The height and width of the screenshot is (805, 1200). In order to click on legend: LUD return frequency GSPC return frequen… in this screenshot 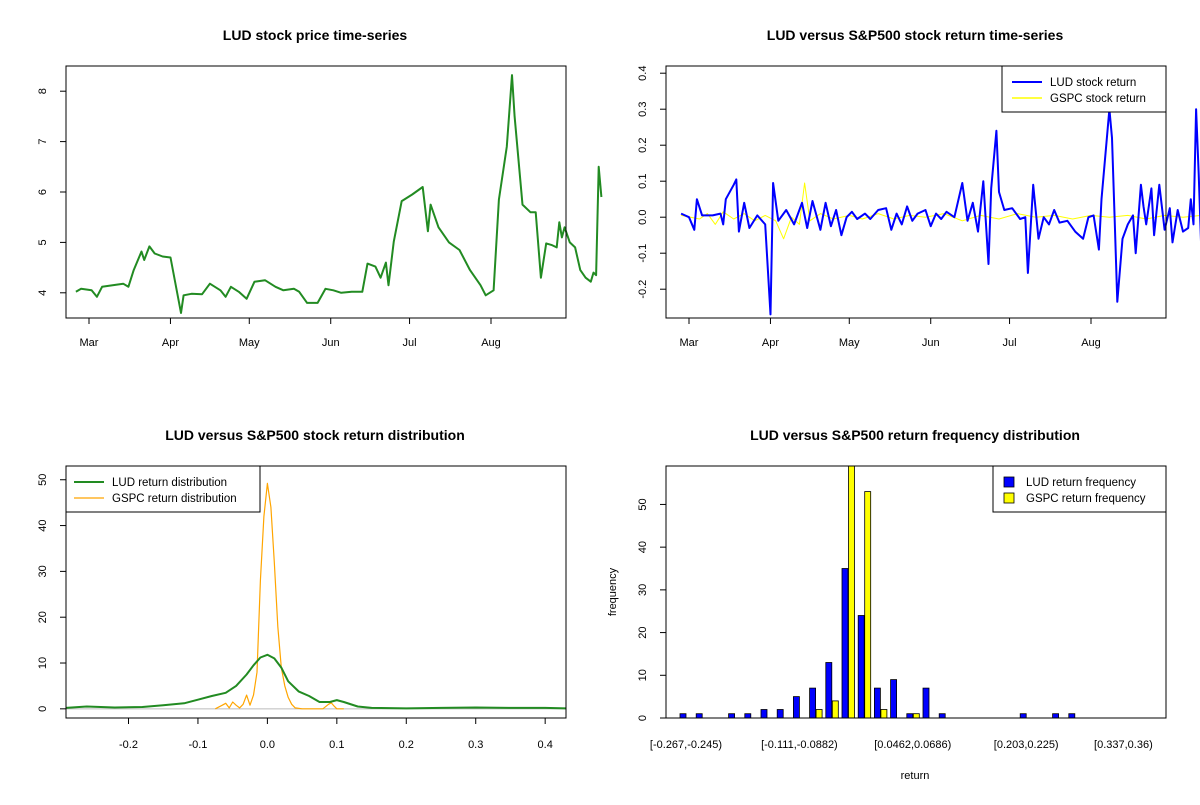, I will do `click(1079, 489)`.